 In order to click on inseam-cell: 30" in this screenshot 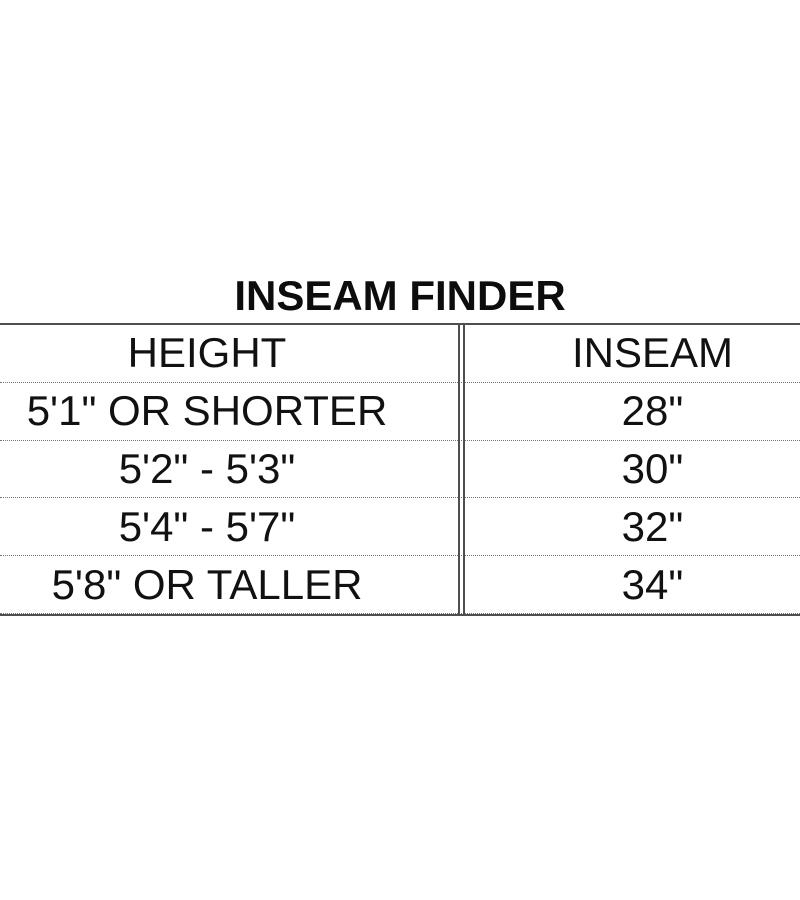, I will do `click(652, 468)`.